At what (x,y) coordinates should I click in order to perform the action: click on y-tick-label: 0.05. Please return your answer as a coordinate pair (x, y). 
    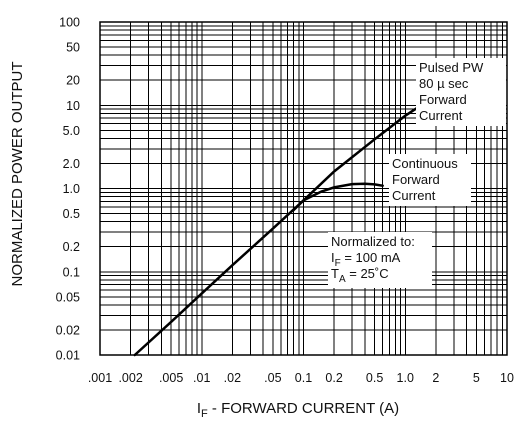
    Looking at the image, I should click on (68, 297).